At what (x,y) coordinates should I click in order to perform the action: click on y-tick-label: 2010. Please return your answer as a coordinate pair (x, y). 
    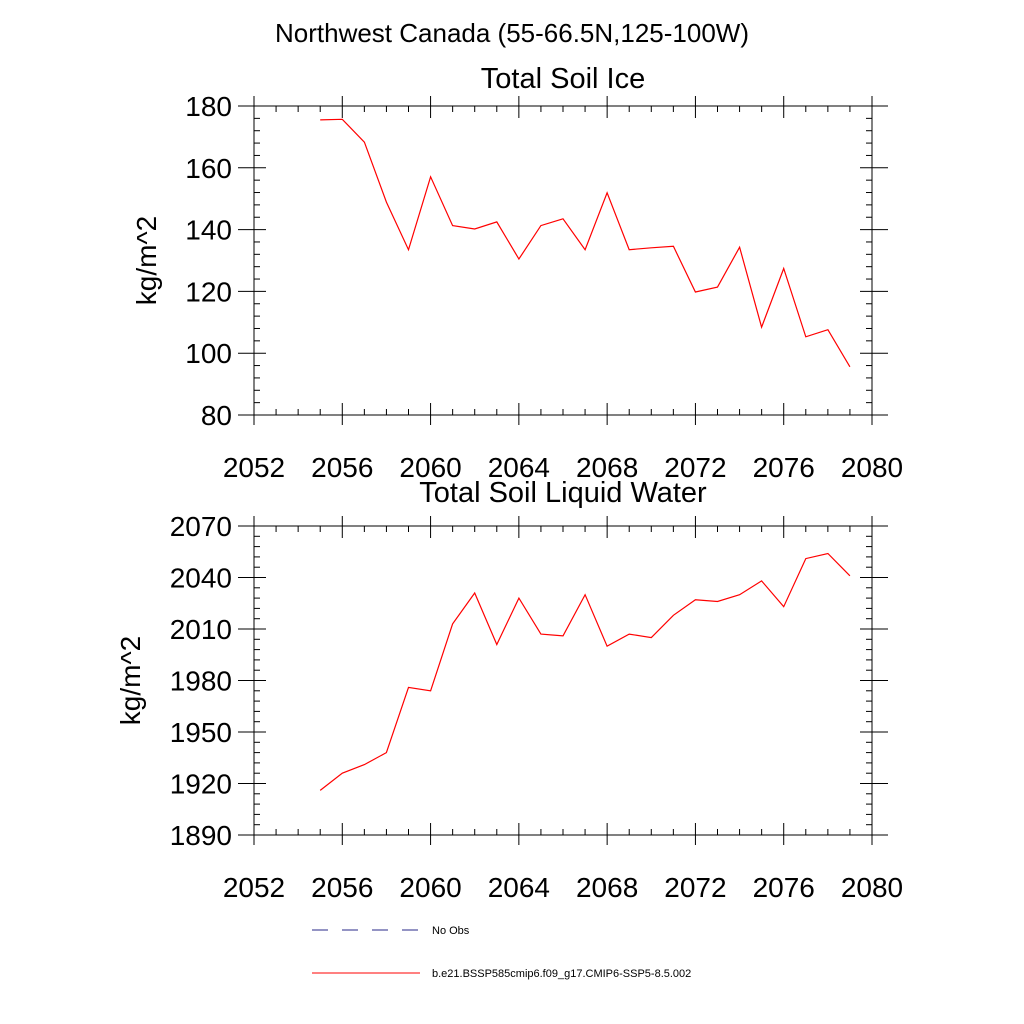
    Looking at the image, I should click on (201, 629).